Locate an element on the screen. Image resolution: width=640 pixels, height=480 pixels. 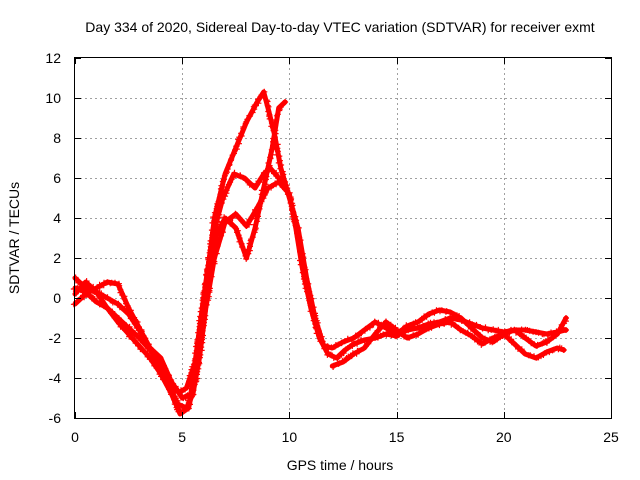
y-tick-label: 6 is located at coordinates (57, 178).